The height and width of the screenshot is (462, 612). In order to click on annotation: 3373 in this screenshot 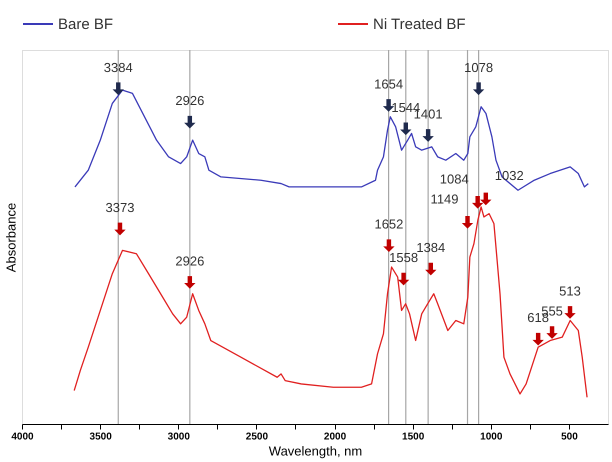, I will do `click(120, 207)`.